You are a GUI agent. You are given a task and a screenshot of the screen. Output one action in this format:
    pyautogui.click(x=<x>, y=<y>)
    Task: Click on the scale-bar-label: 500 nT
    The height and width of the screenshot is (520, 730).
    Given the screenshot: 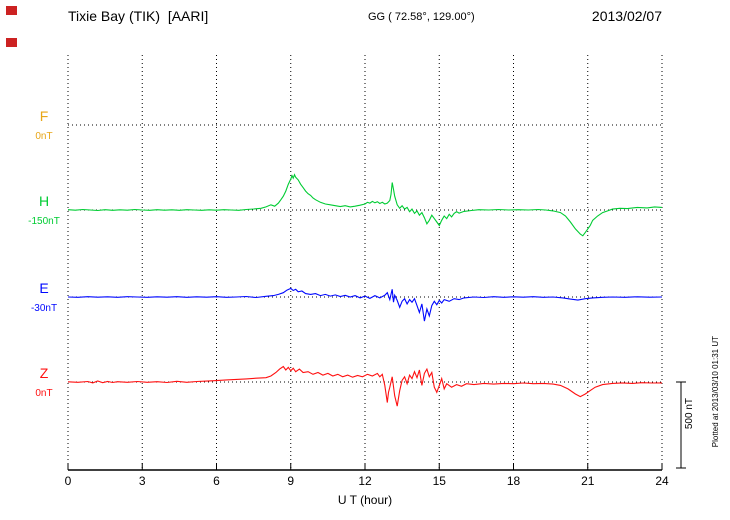 What is the action you would take?
    pyautogui.click(x=689, y=414)
    